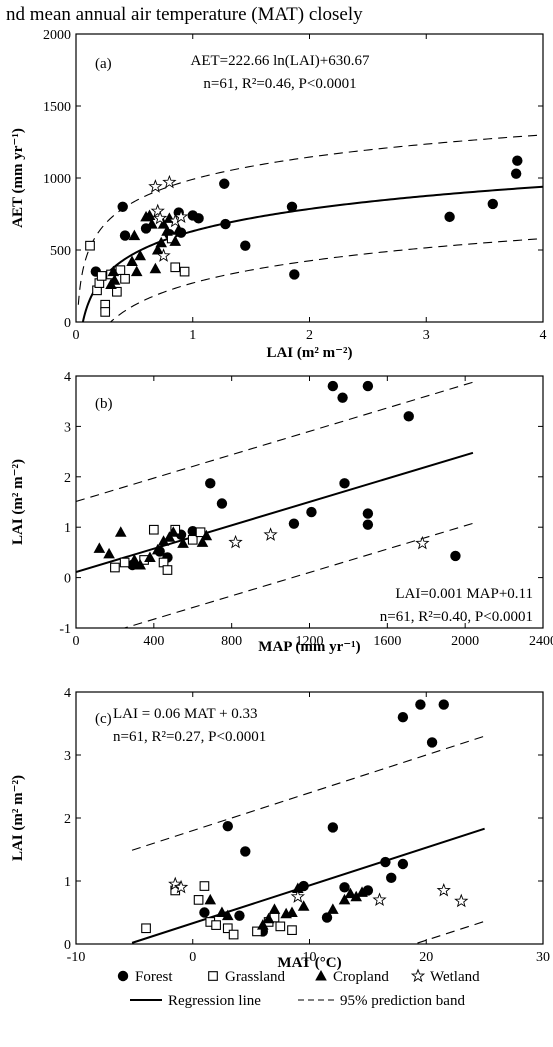  What do you see at coordinates (103, 719) in the screenshot?
I see `panel-label: (c)` at bounding box center [103, 719].